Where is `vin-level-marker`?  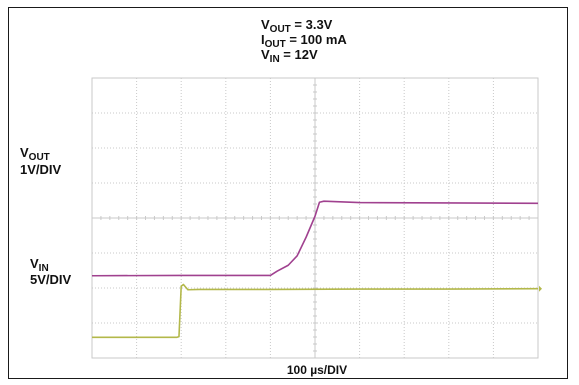 vin-level-marker is located at coordinates (540, 288).